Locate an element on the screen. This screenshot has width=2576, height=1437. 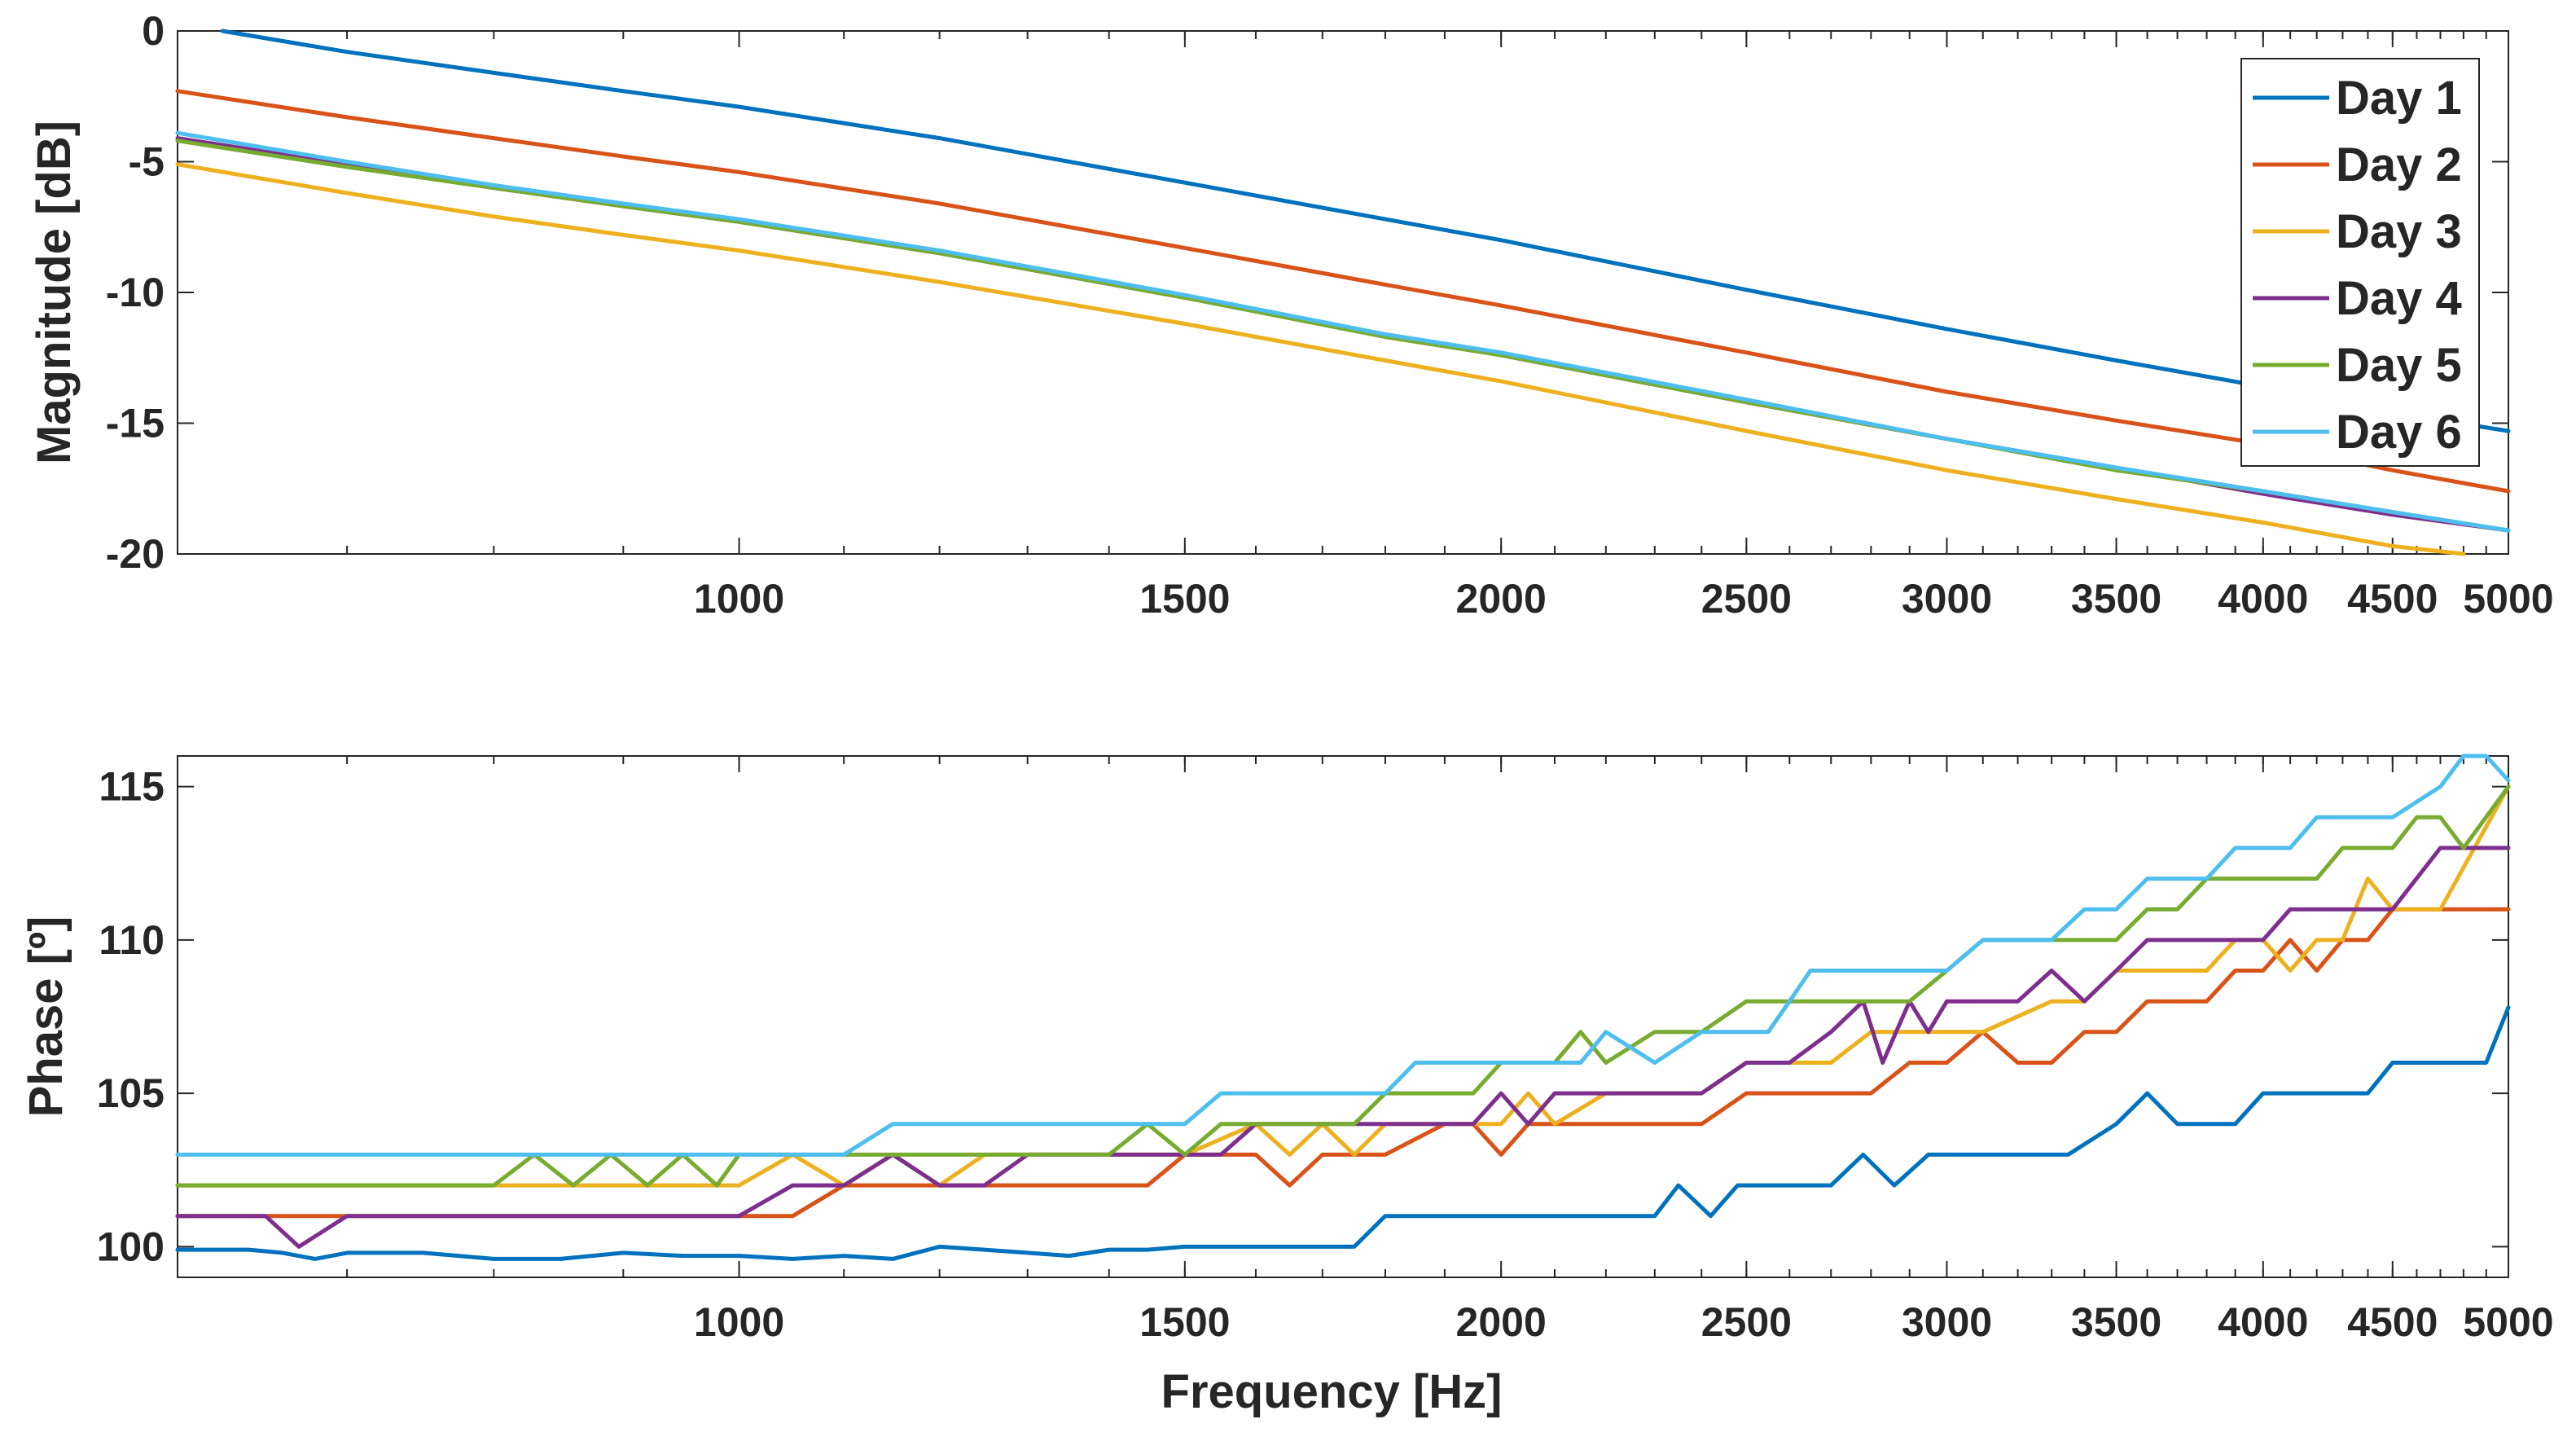
legend-label-day-1: Day 1 is located at coordinates (2399, 98).